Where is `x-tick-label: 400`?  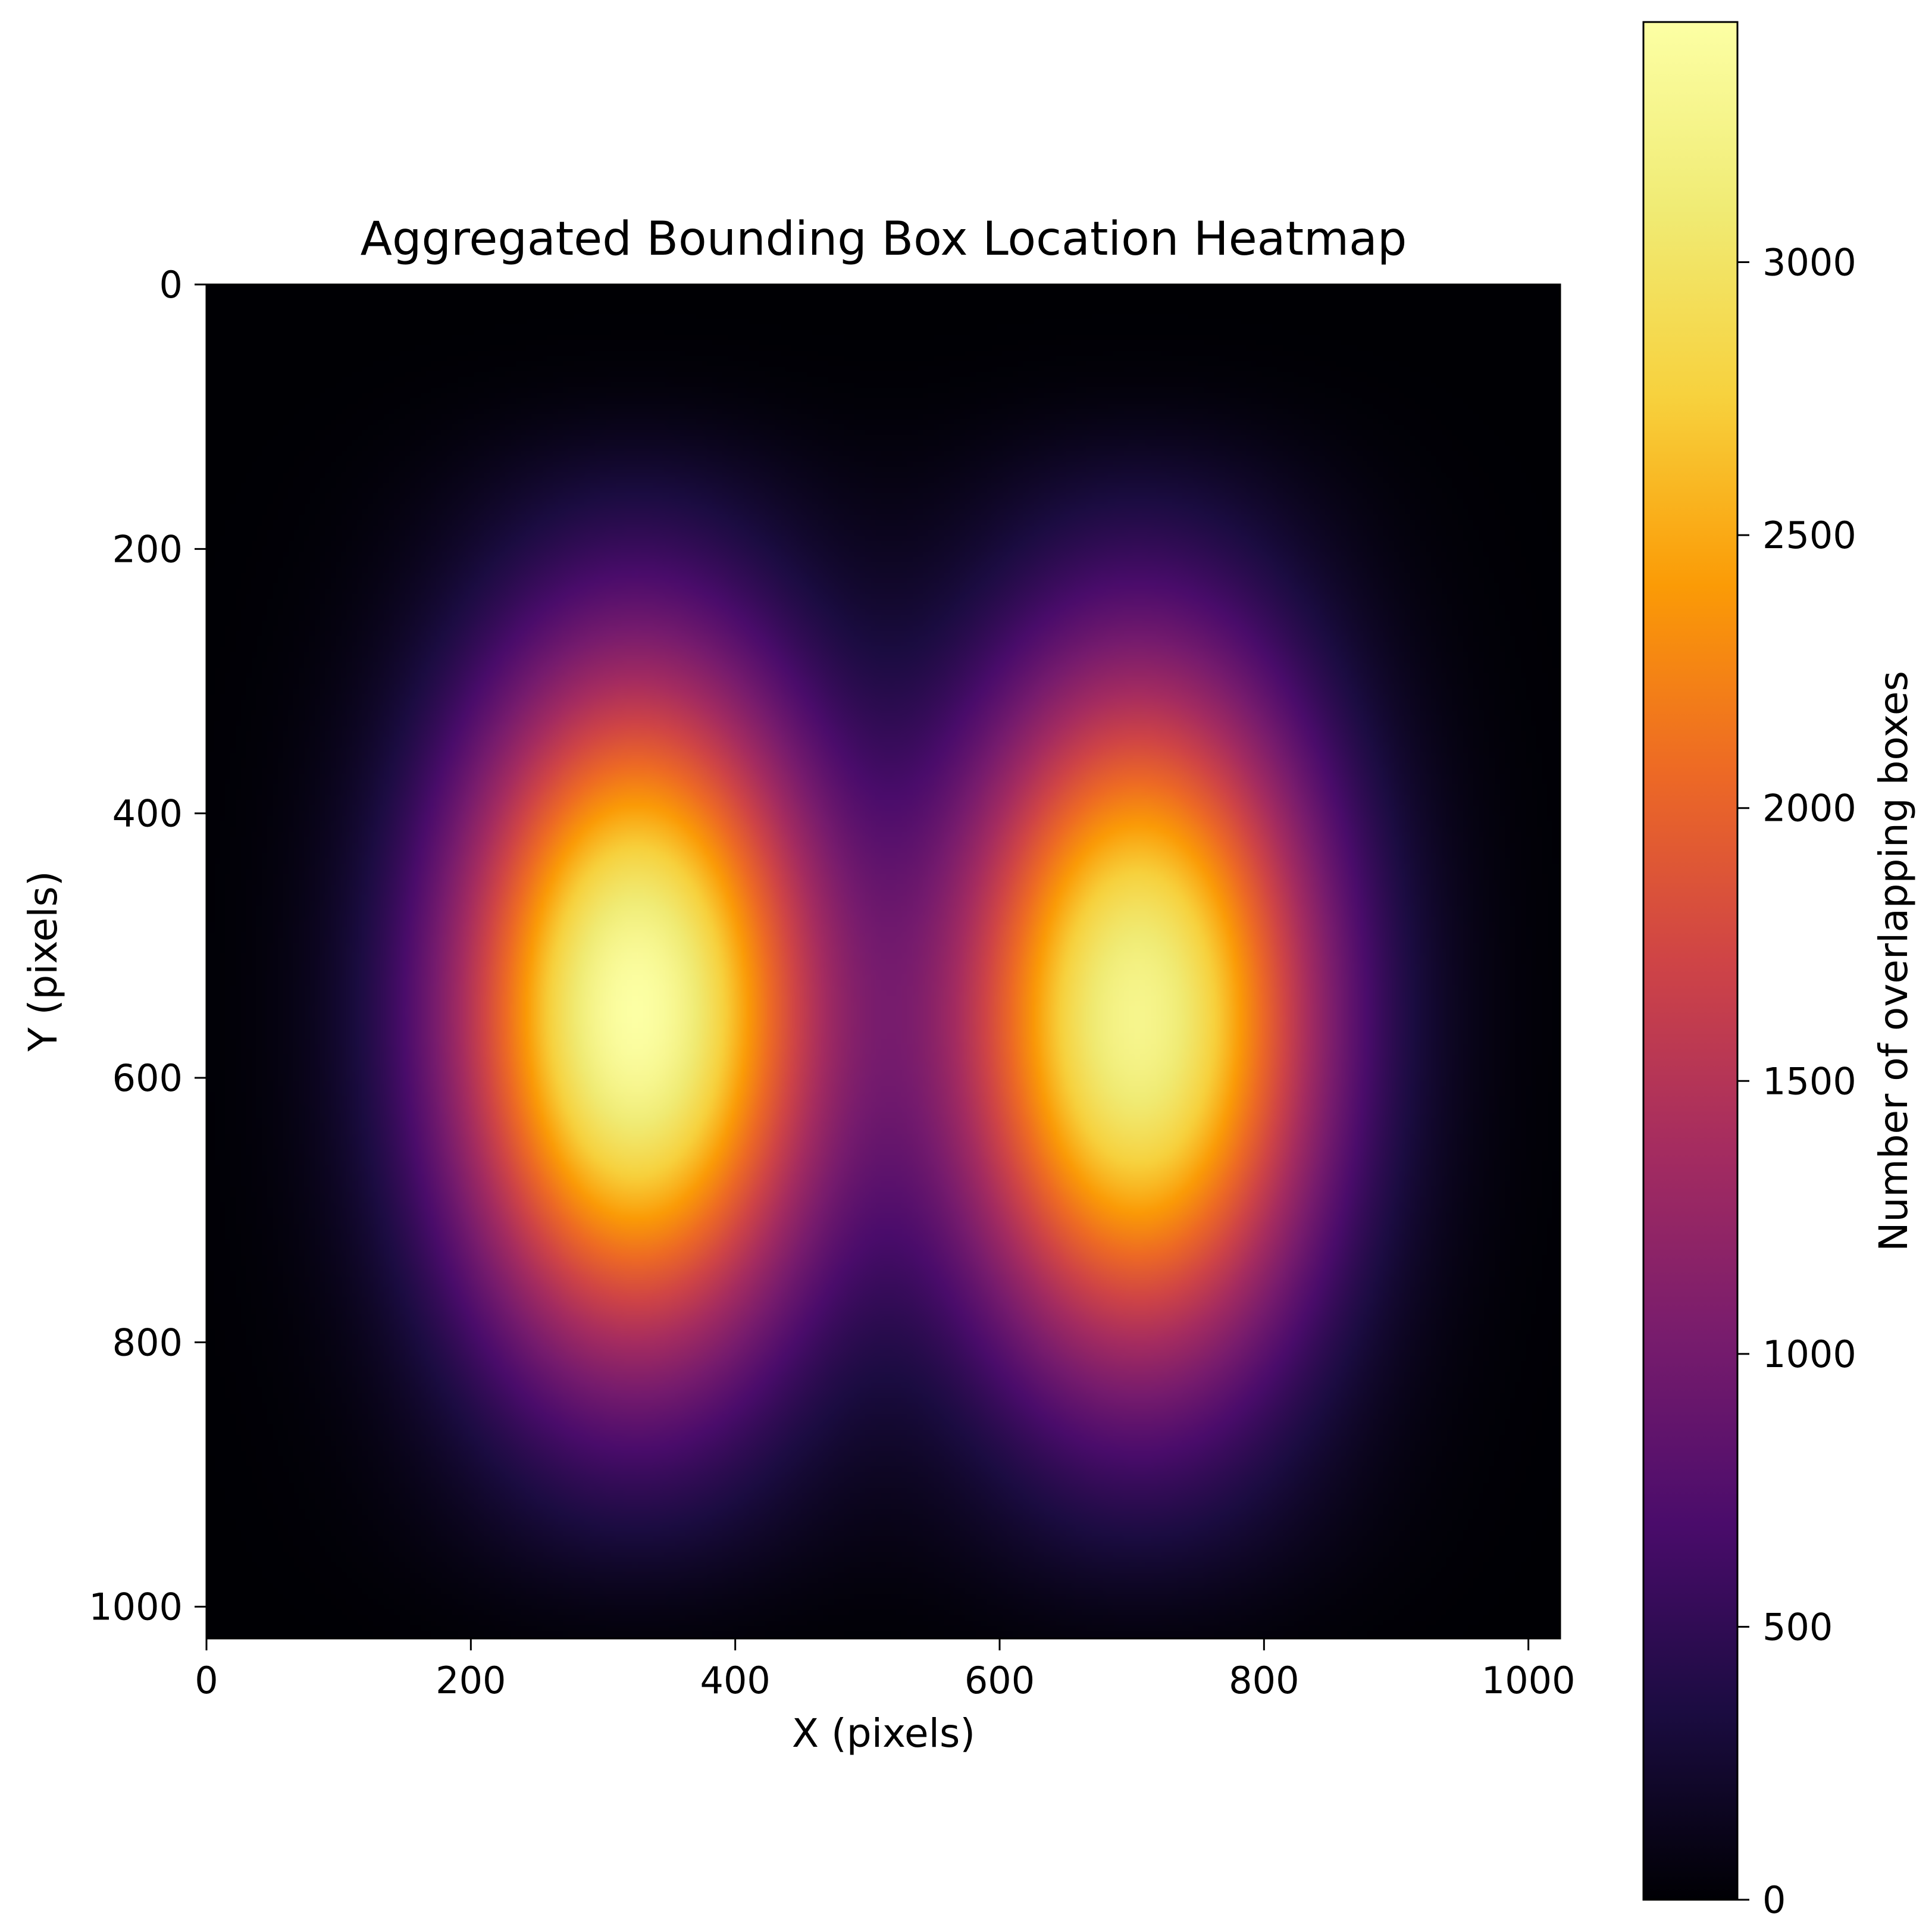
x-tick-label: 400 is located at coordinates (735, 1680).